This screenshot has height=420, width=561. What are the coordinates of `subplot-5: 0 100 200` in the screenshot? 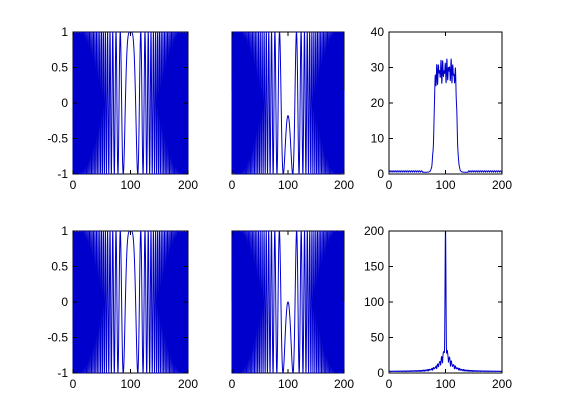 It's located at (291, 310).